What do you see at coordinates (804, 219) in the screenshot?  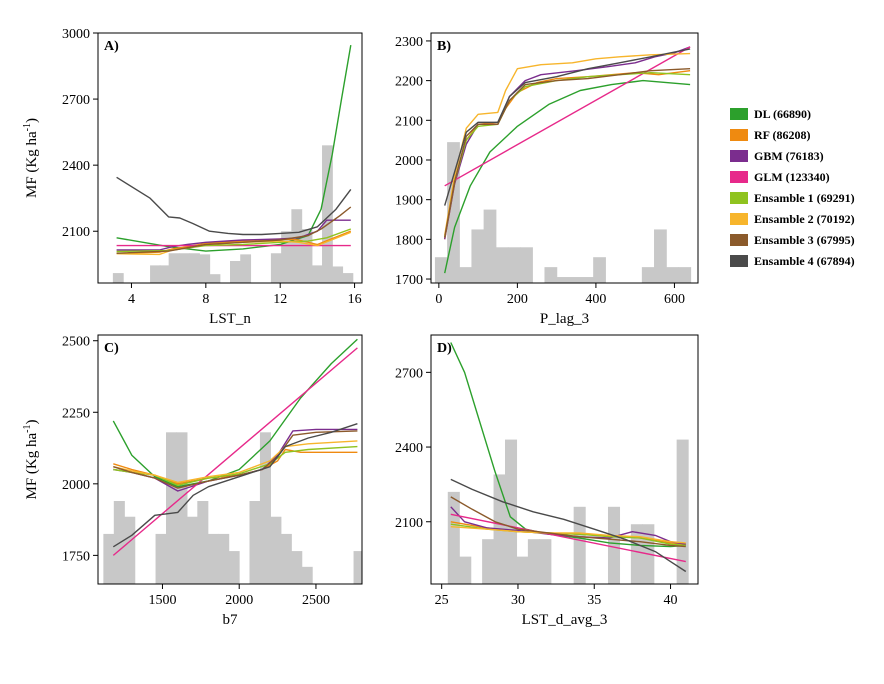 I see `legend-label: Ensamble 2 (70192)` at bounding box center [804, 219].